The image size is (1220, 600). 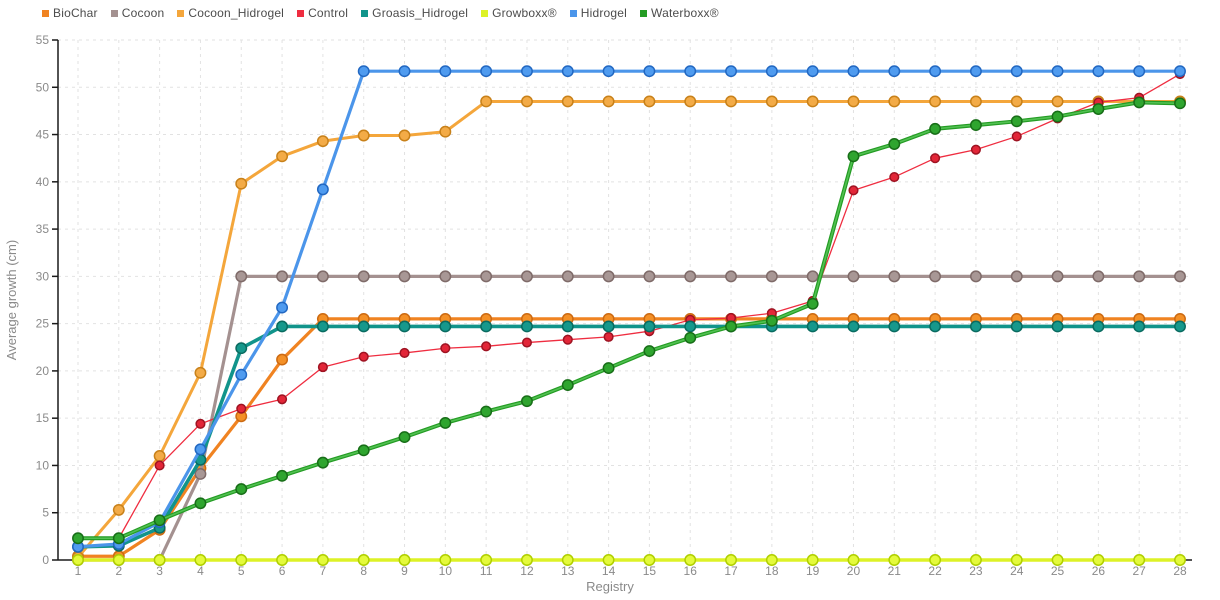 What do you see at coordinates (43, 465) in the screenshot?
I see `y-tick-label: 10` at bounding box center [43, 465].